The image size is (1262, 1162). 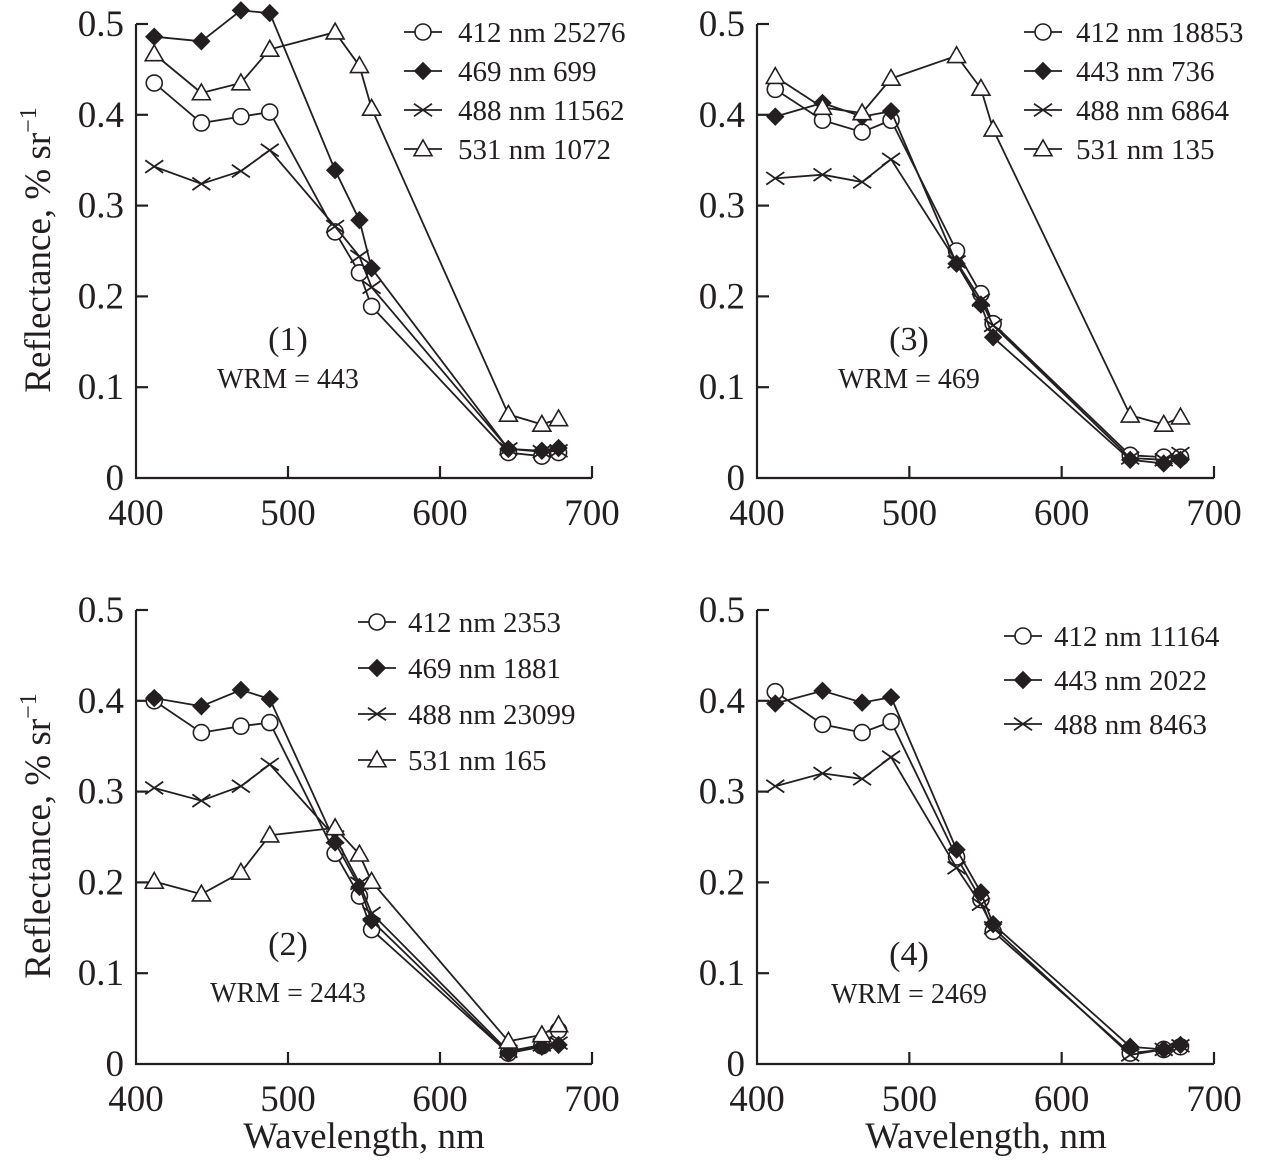 I want to click on legend-item: 531 nm 1072, so click(x=507, y=150).